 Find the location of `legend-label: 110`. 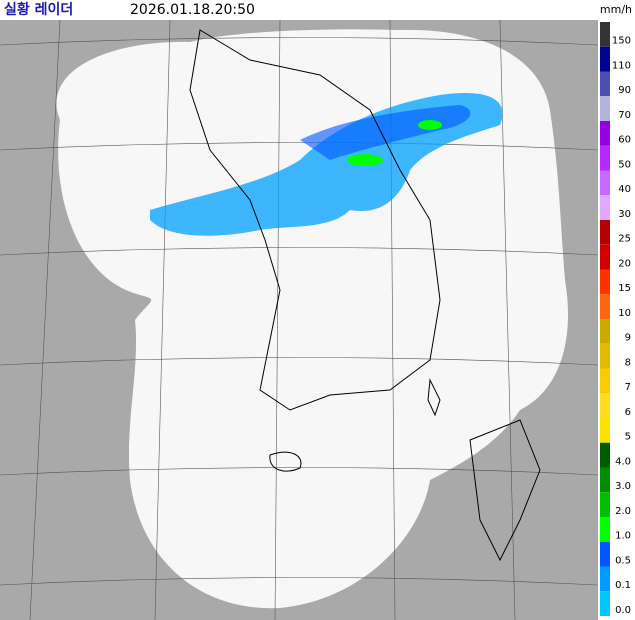

legend-label: 110 is located at coordinates (621, 65).